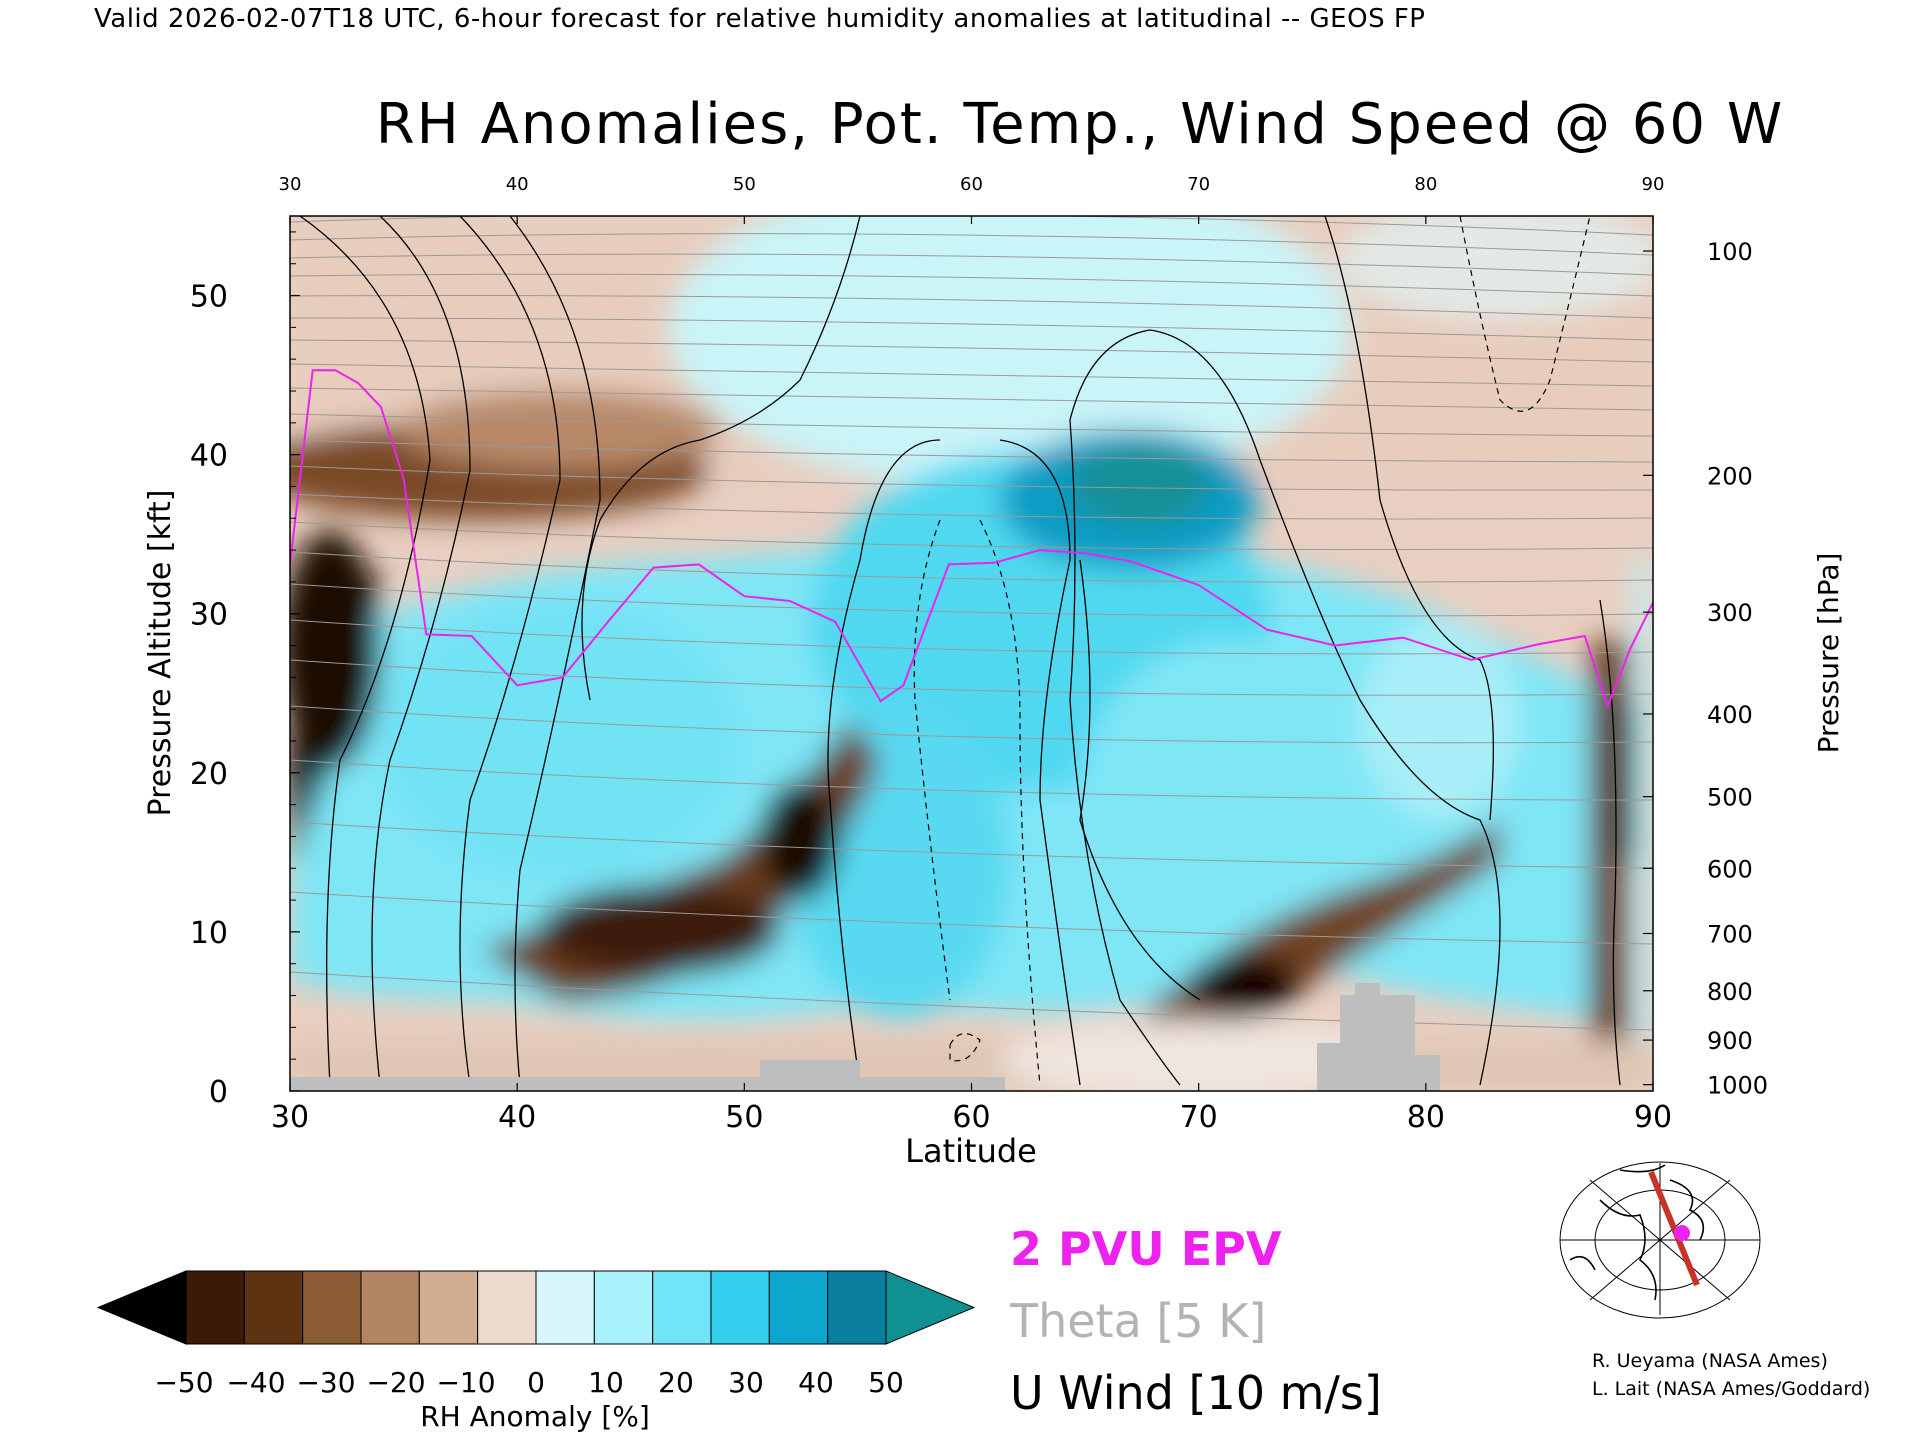 The height and width of the screenshot is (1440, 1920). Describe the element at coordinates (1730, 798) in the screenshot. I see `pressure-tick-label: 500` at that location.